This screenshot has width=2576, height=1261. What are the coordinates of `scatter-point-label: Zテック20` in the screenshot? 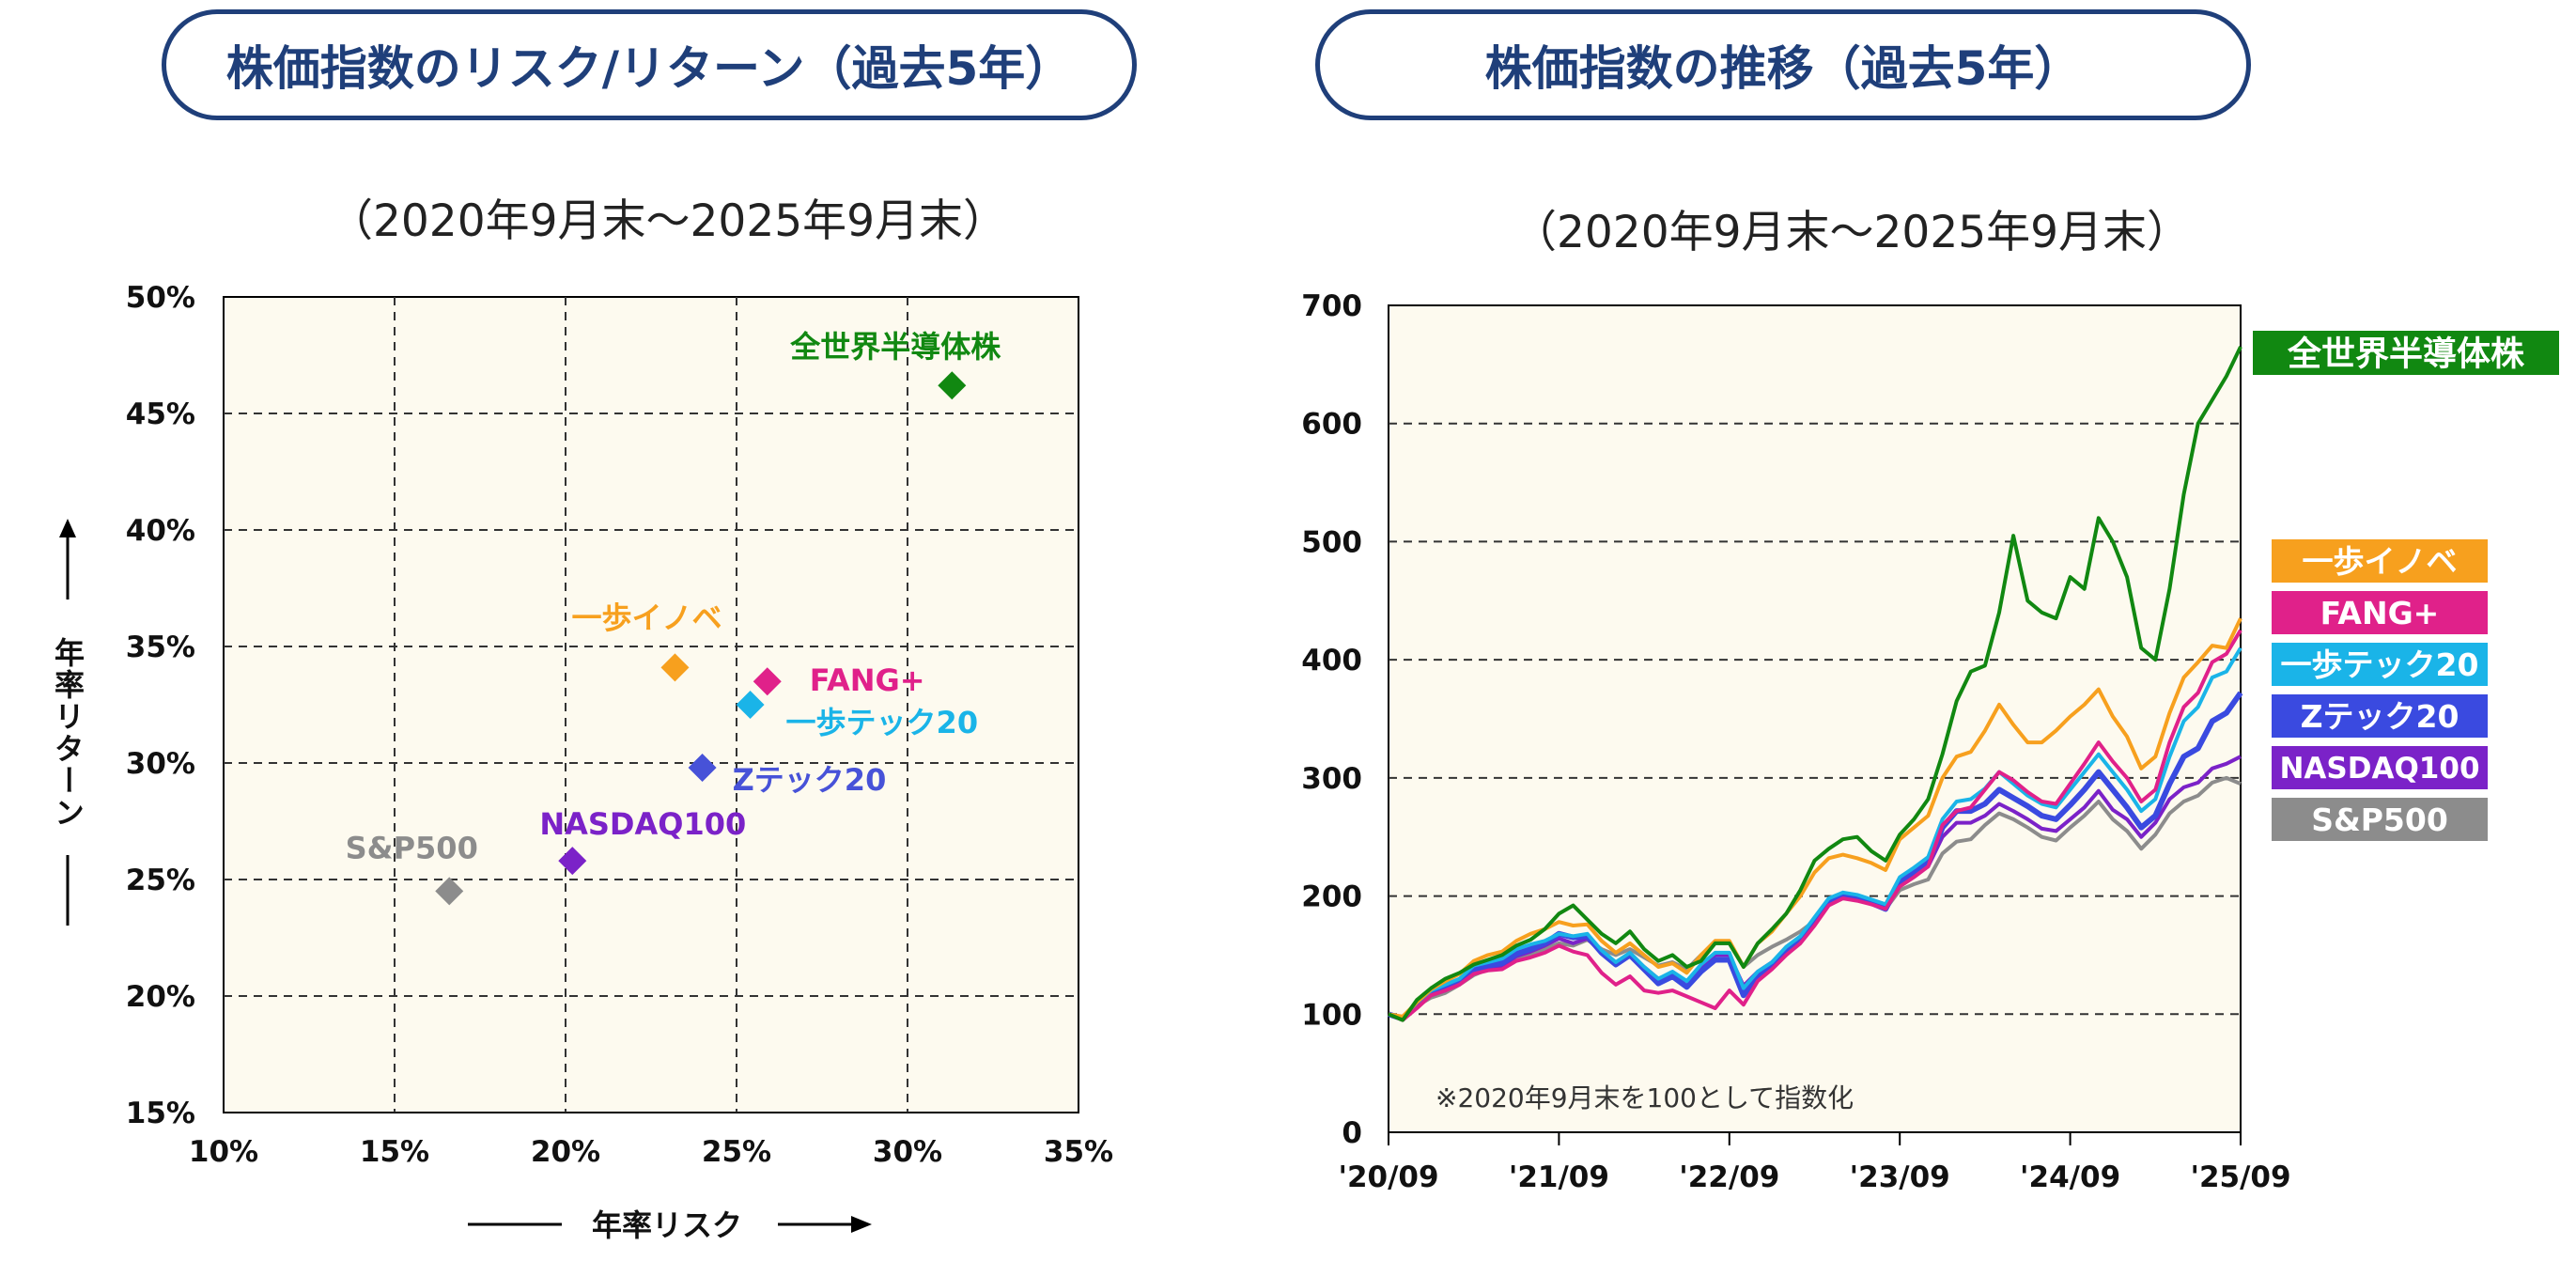 It's located at (810, 780).